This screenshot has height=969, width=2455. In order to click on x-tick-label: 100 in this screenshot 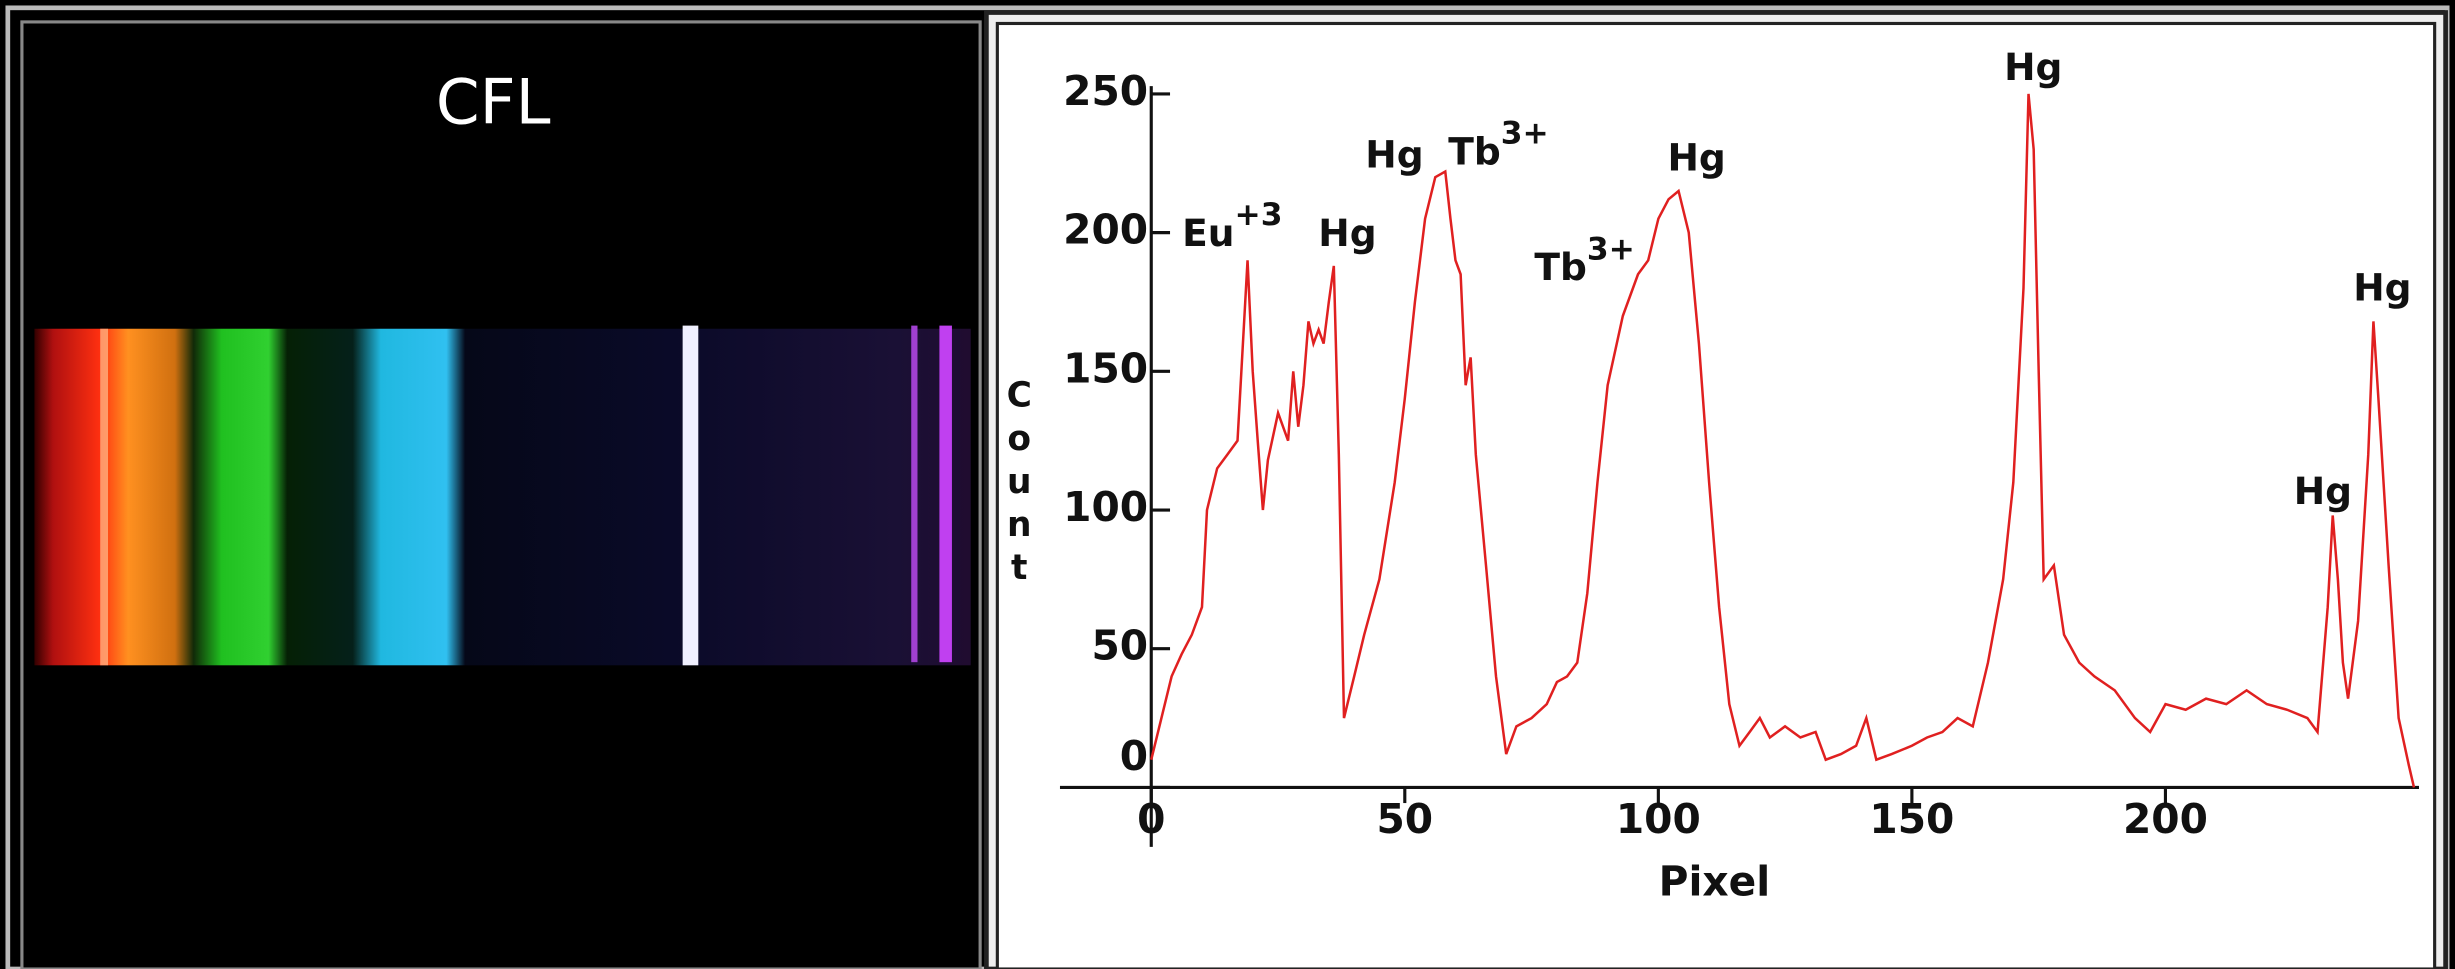, I will do `click(1658, 819)`.